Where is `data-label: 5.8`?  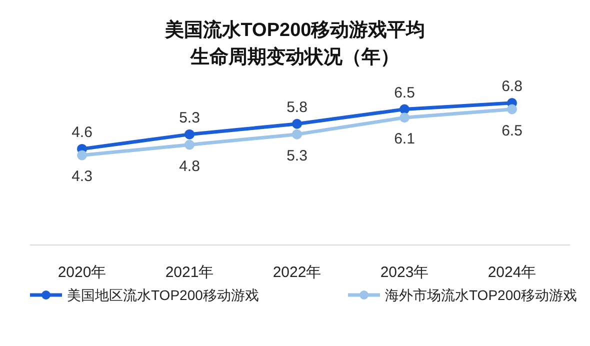
data-label: 5.8 is located at coordinates (297, 107).